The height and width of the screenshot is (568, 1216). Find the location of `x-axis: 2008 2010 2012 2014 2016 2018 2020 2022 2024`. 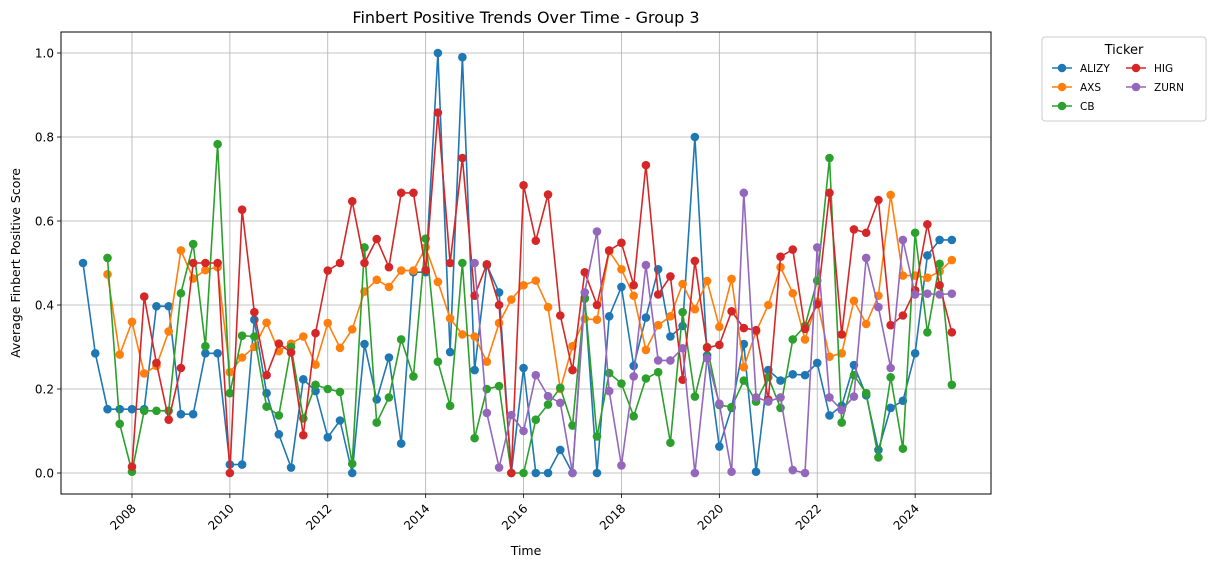

x-axis: 2008 2010 2012 2014 2016 2018 2020 2022 2024 is located at coordinates (514, 513).